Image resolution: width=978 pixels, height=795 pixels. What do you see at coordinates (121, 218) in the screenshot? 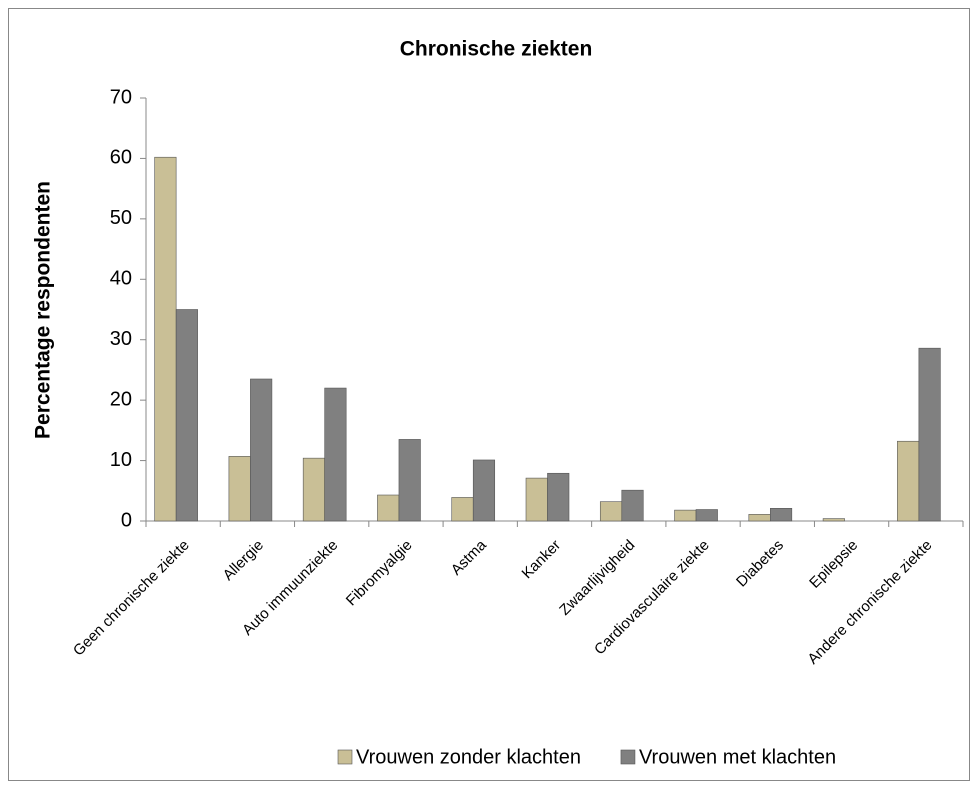
I see `y-tick-label: 50` at bounding box center [121, 218].